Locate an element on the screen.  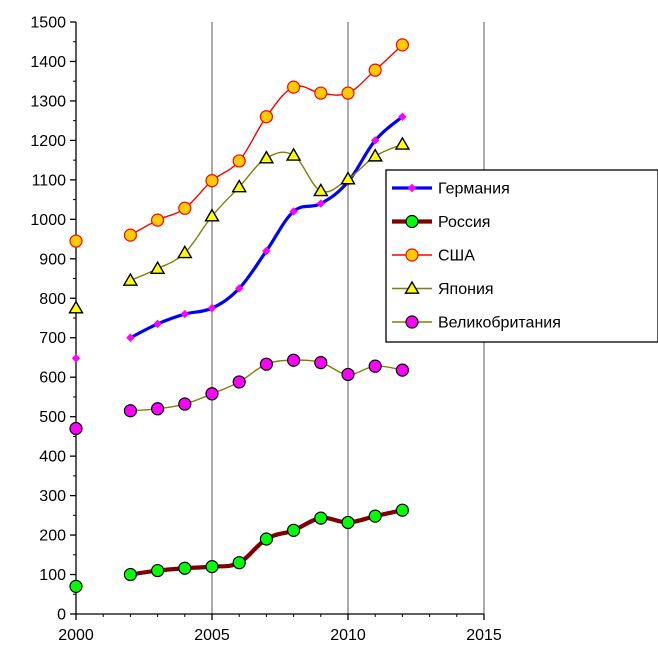
legend-item: США is located at coordinates (433, 256).